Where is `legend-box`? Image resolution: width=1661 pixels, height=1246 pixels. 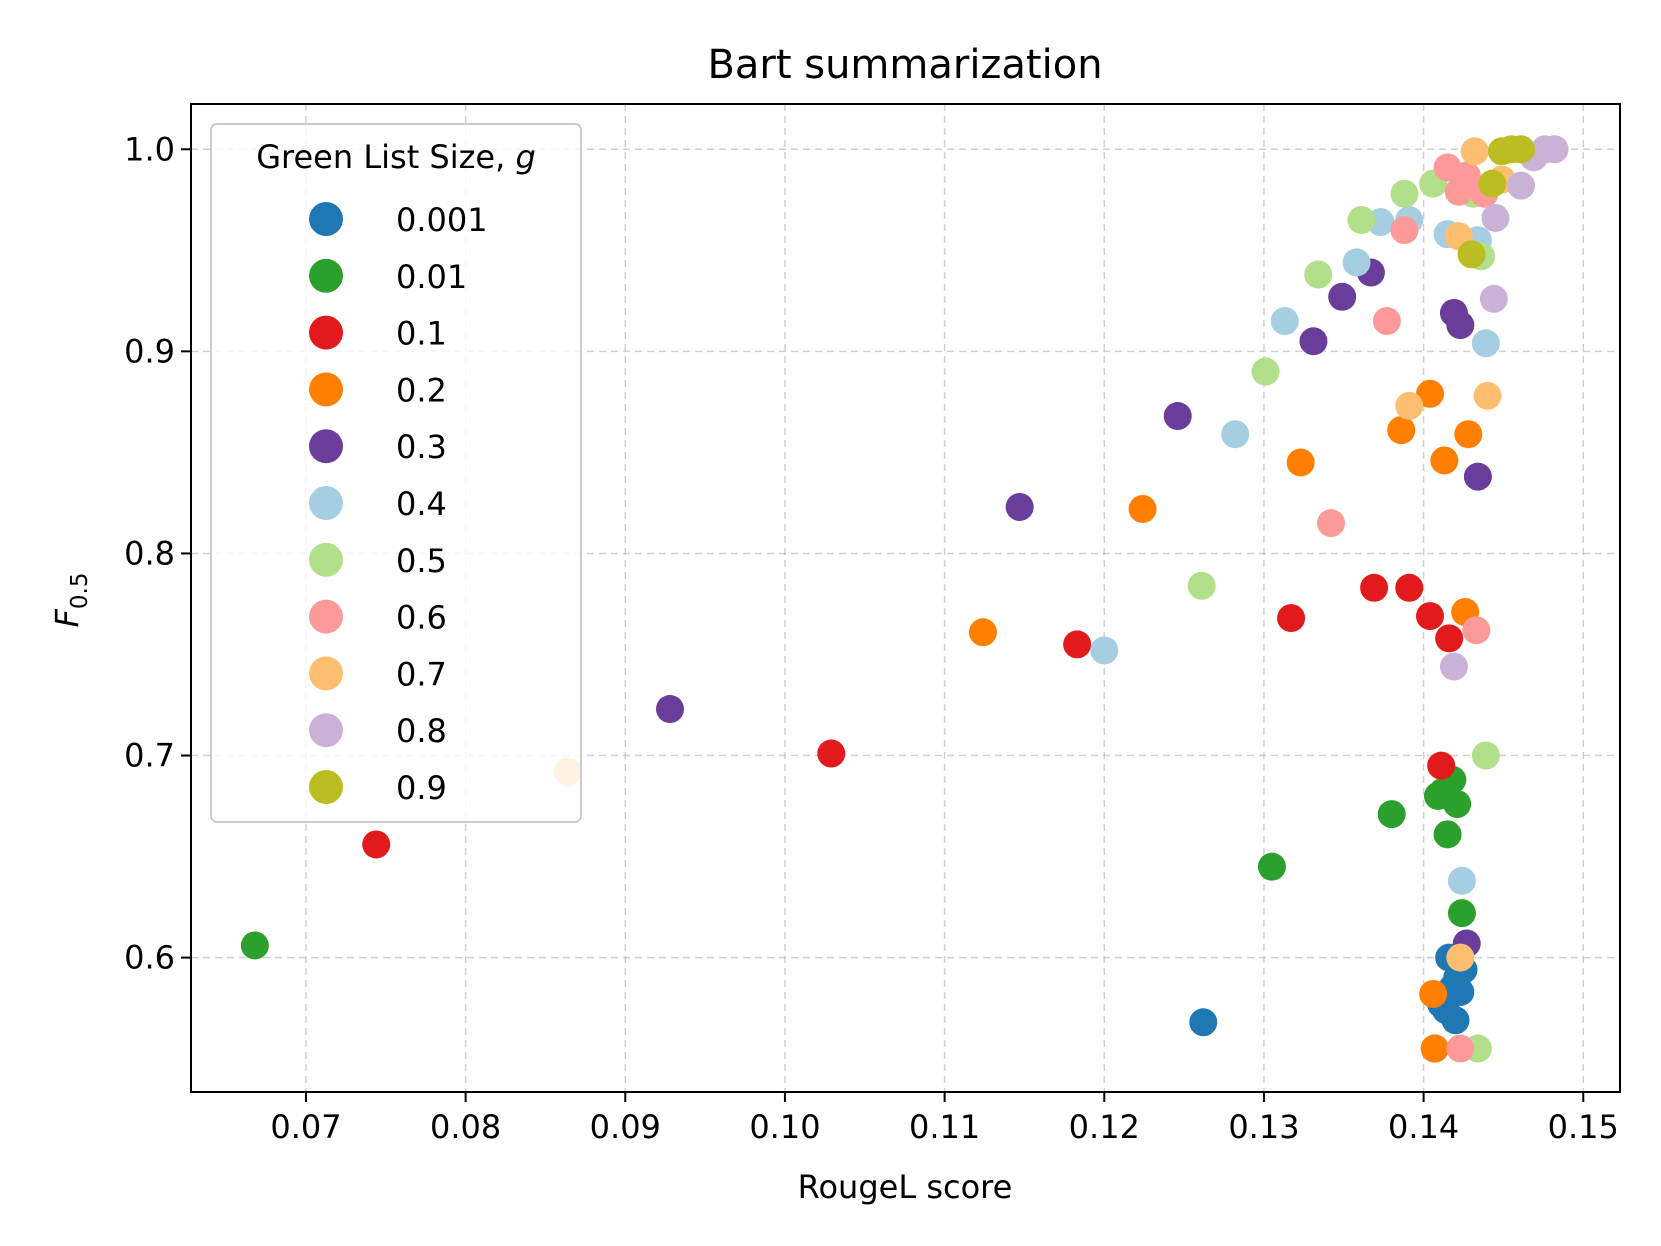
legend-box is located at coordinates (396, 473).